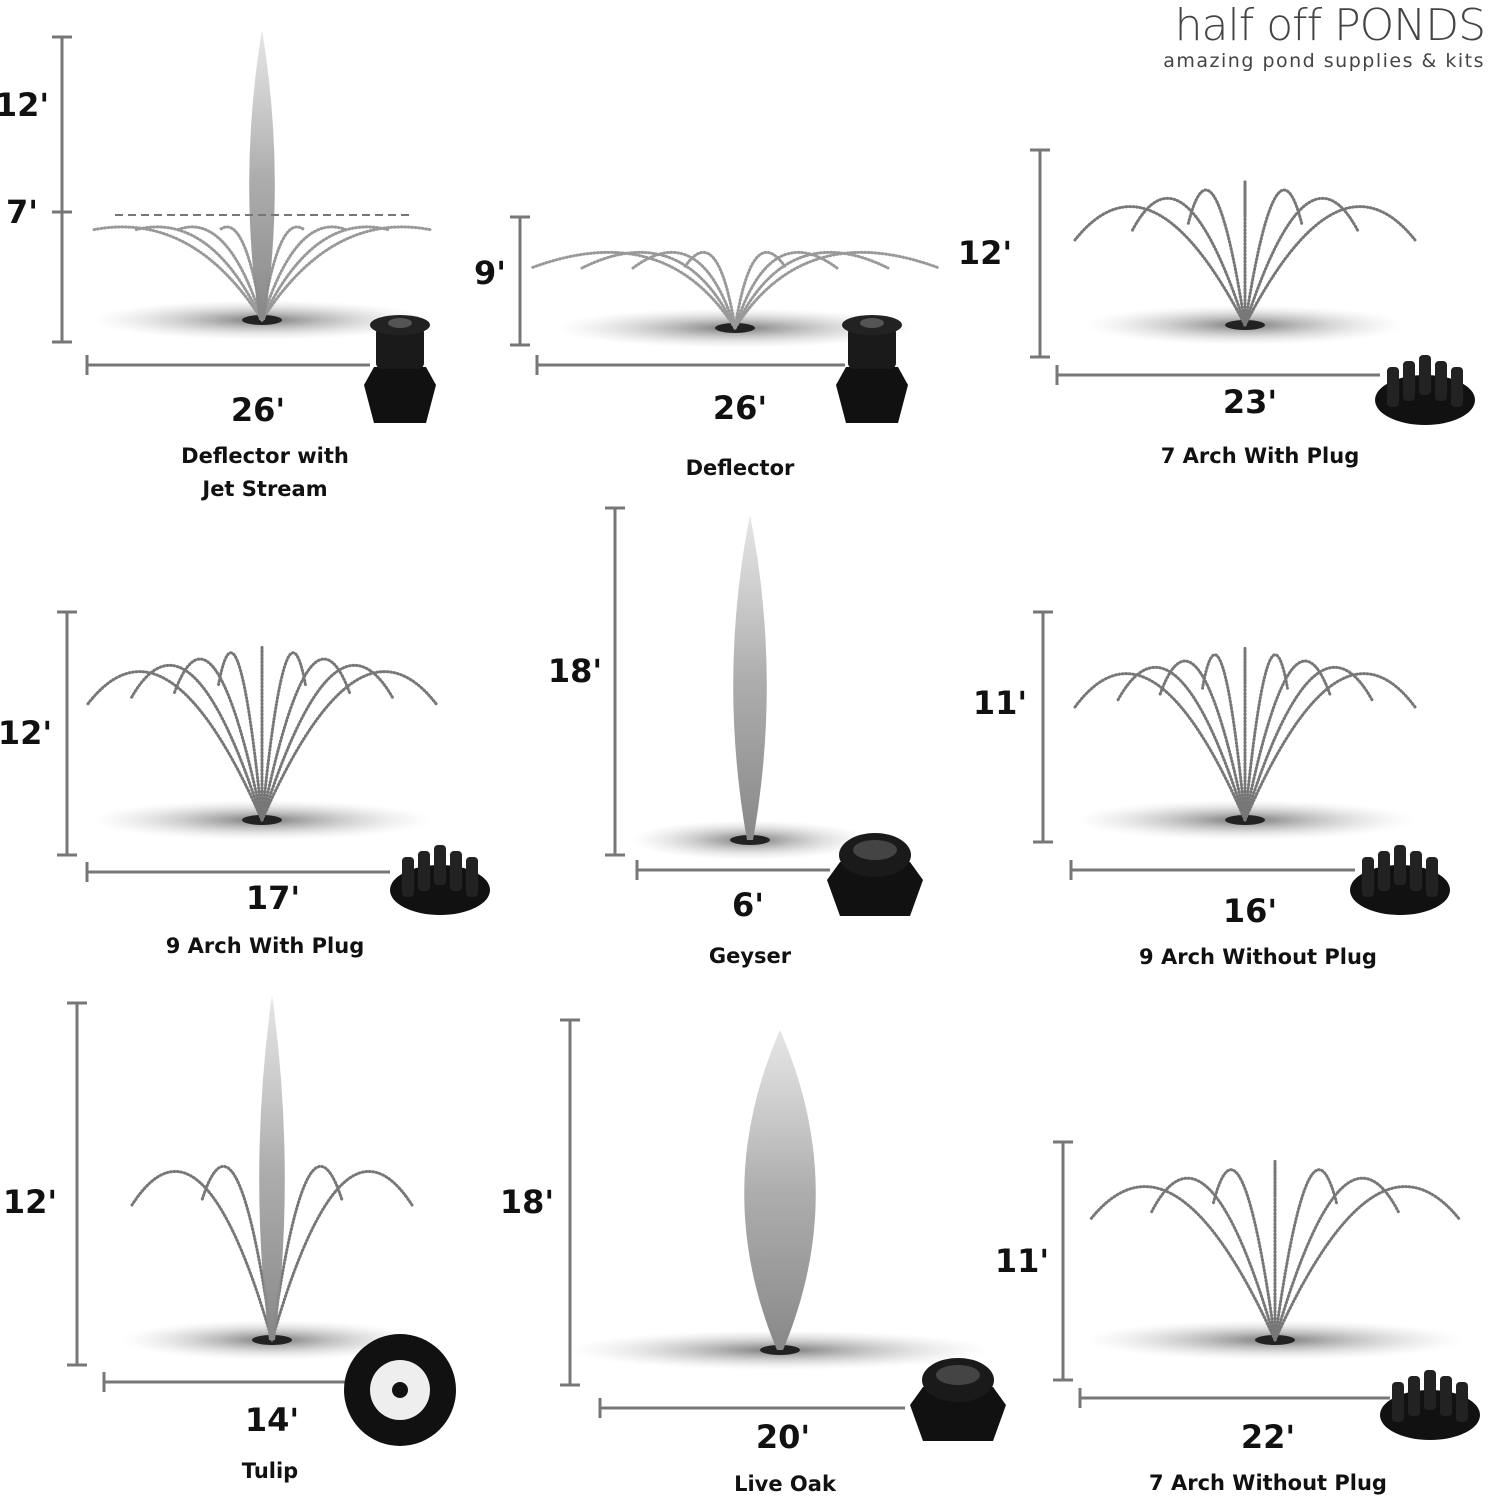  What do you see at coordinates (1250, 911) in the screenshot?
I see `width-label: 16'` at bounding box center [1250, 911].